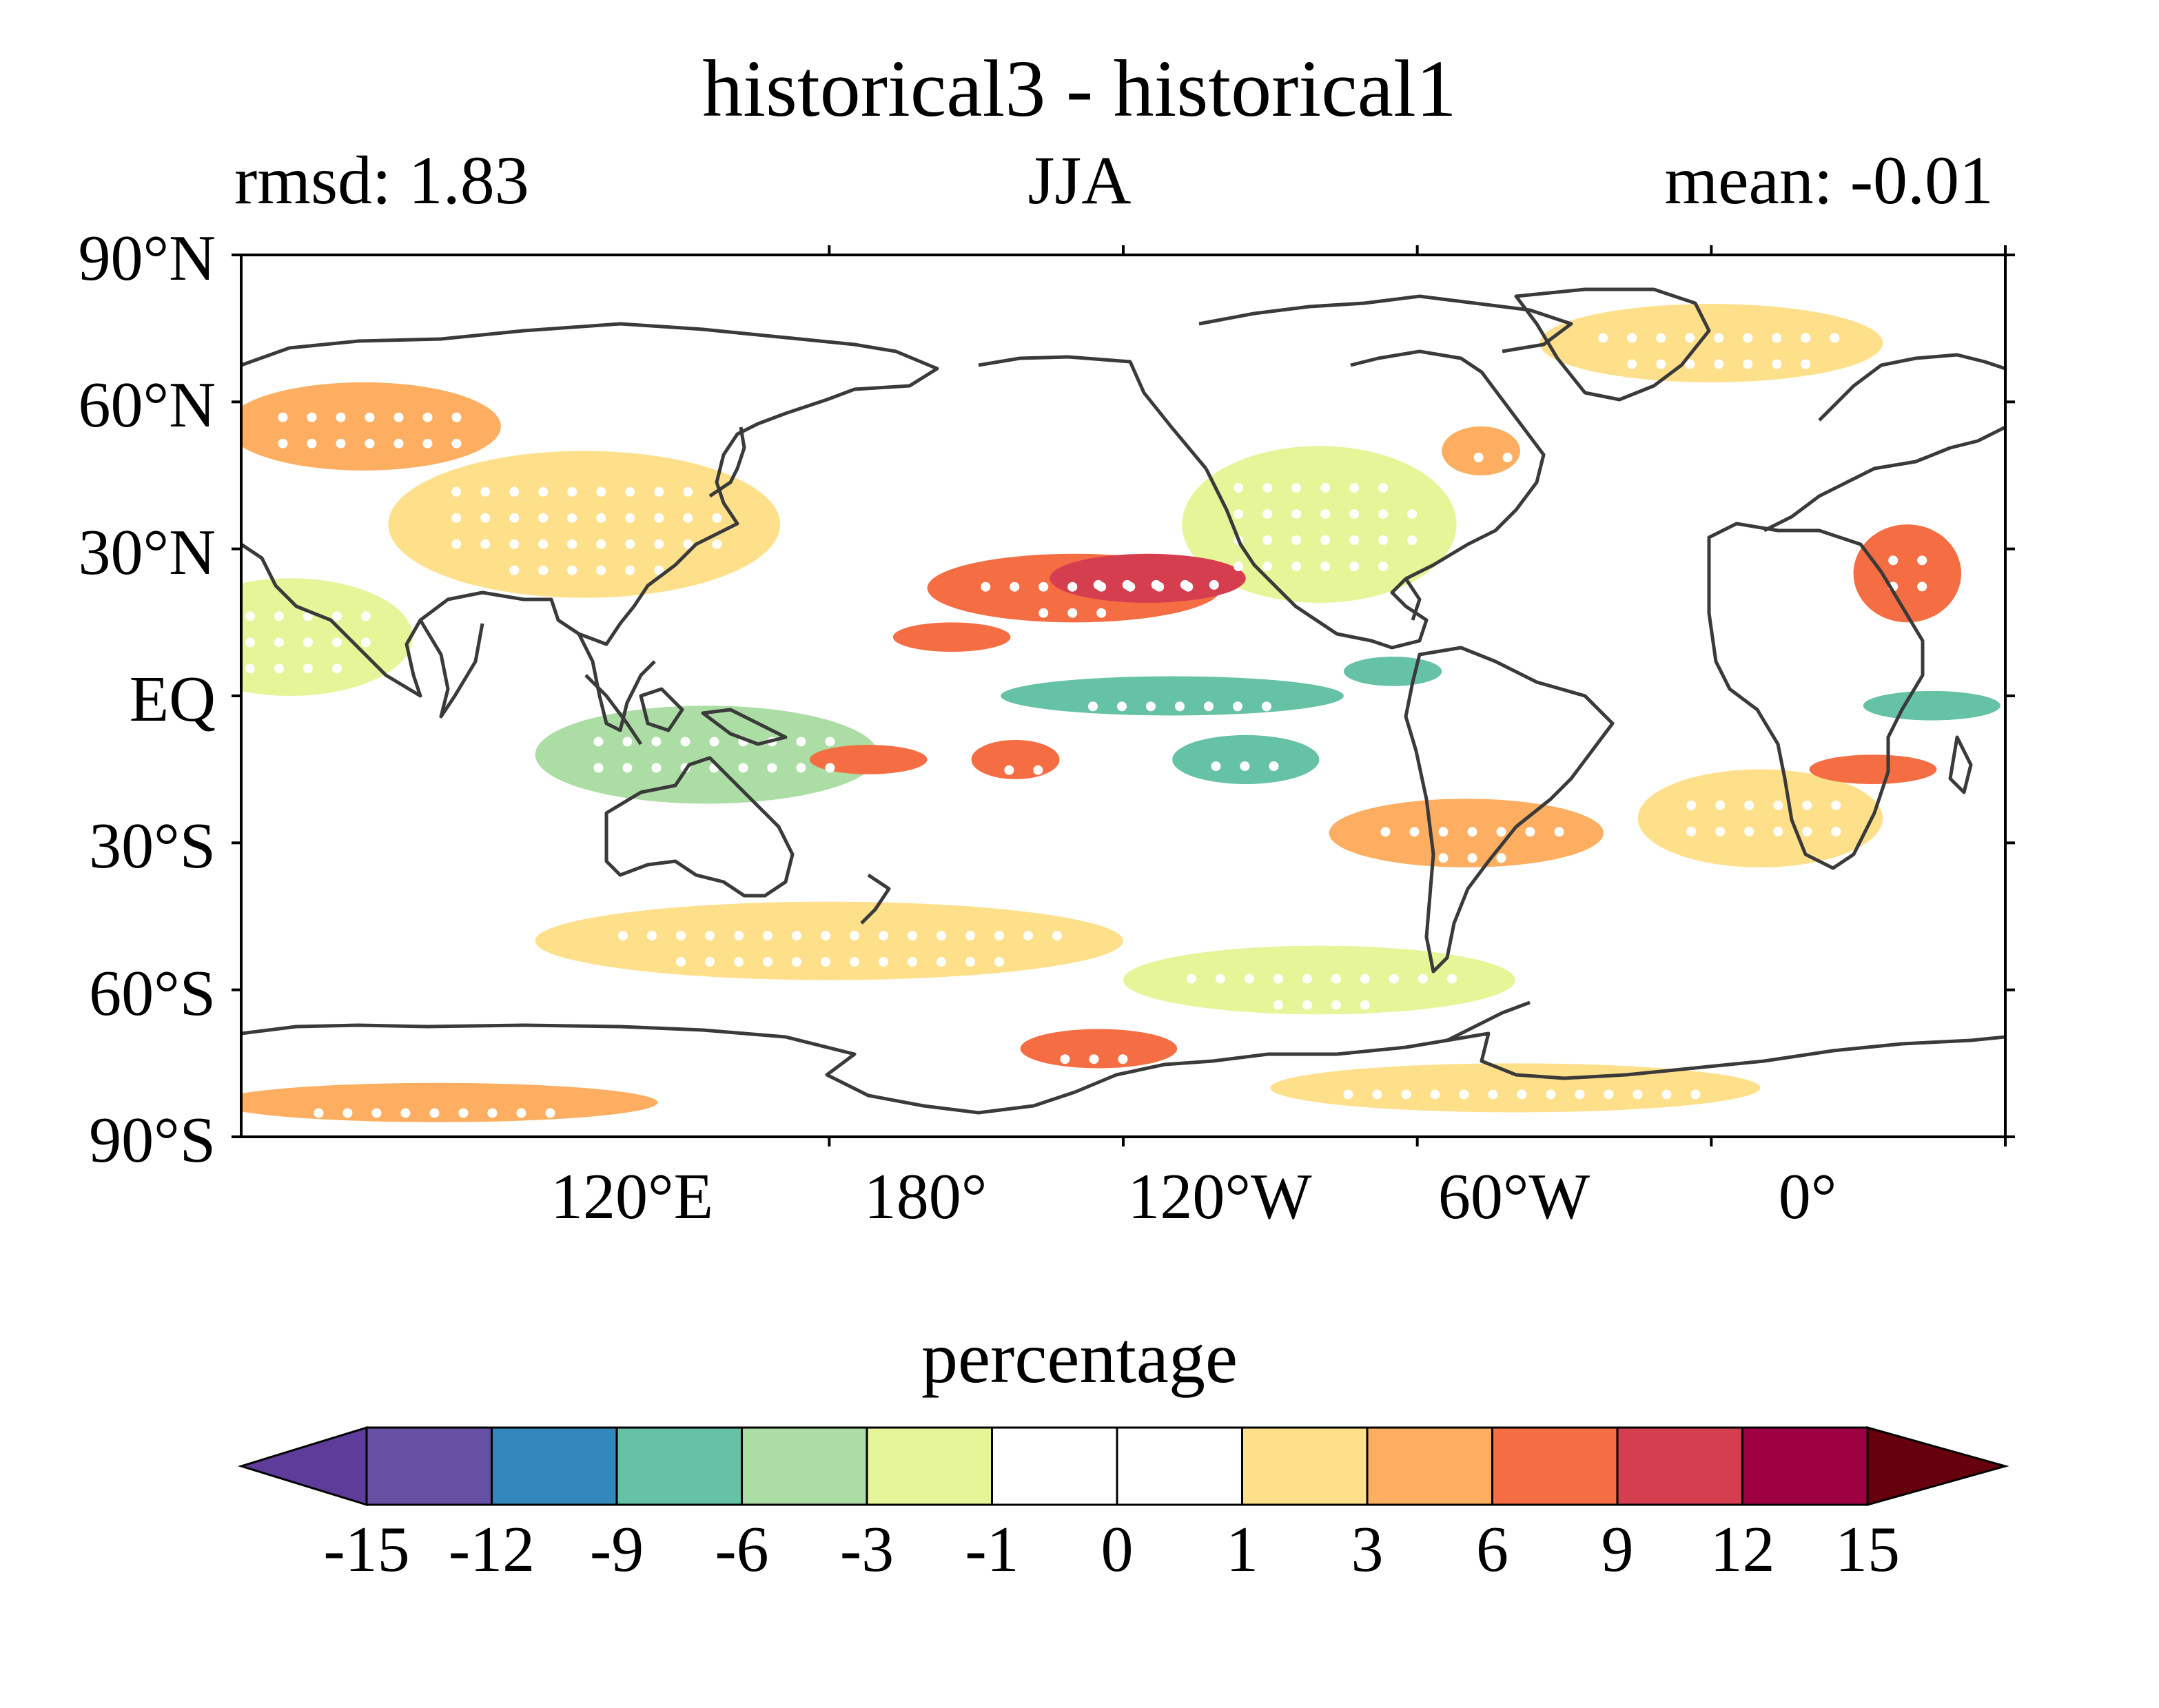 The image size is (2159, 1708). Describe the element at coordinates (1743, 1549) in the screenshot. I see `colorbar-tick-label: 12` at that location.